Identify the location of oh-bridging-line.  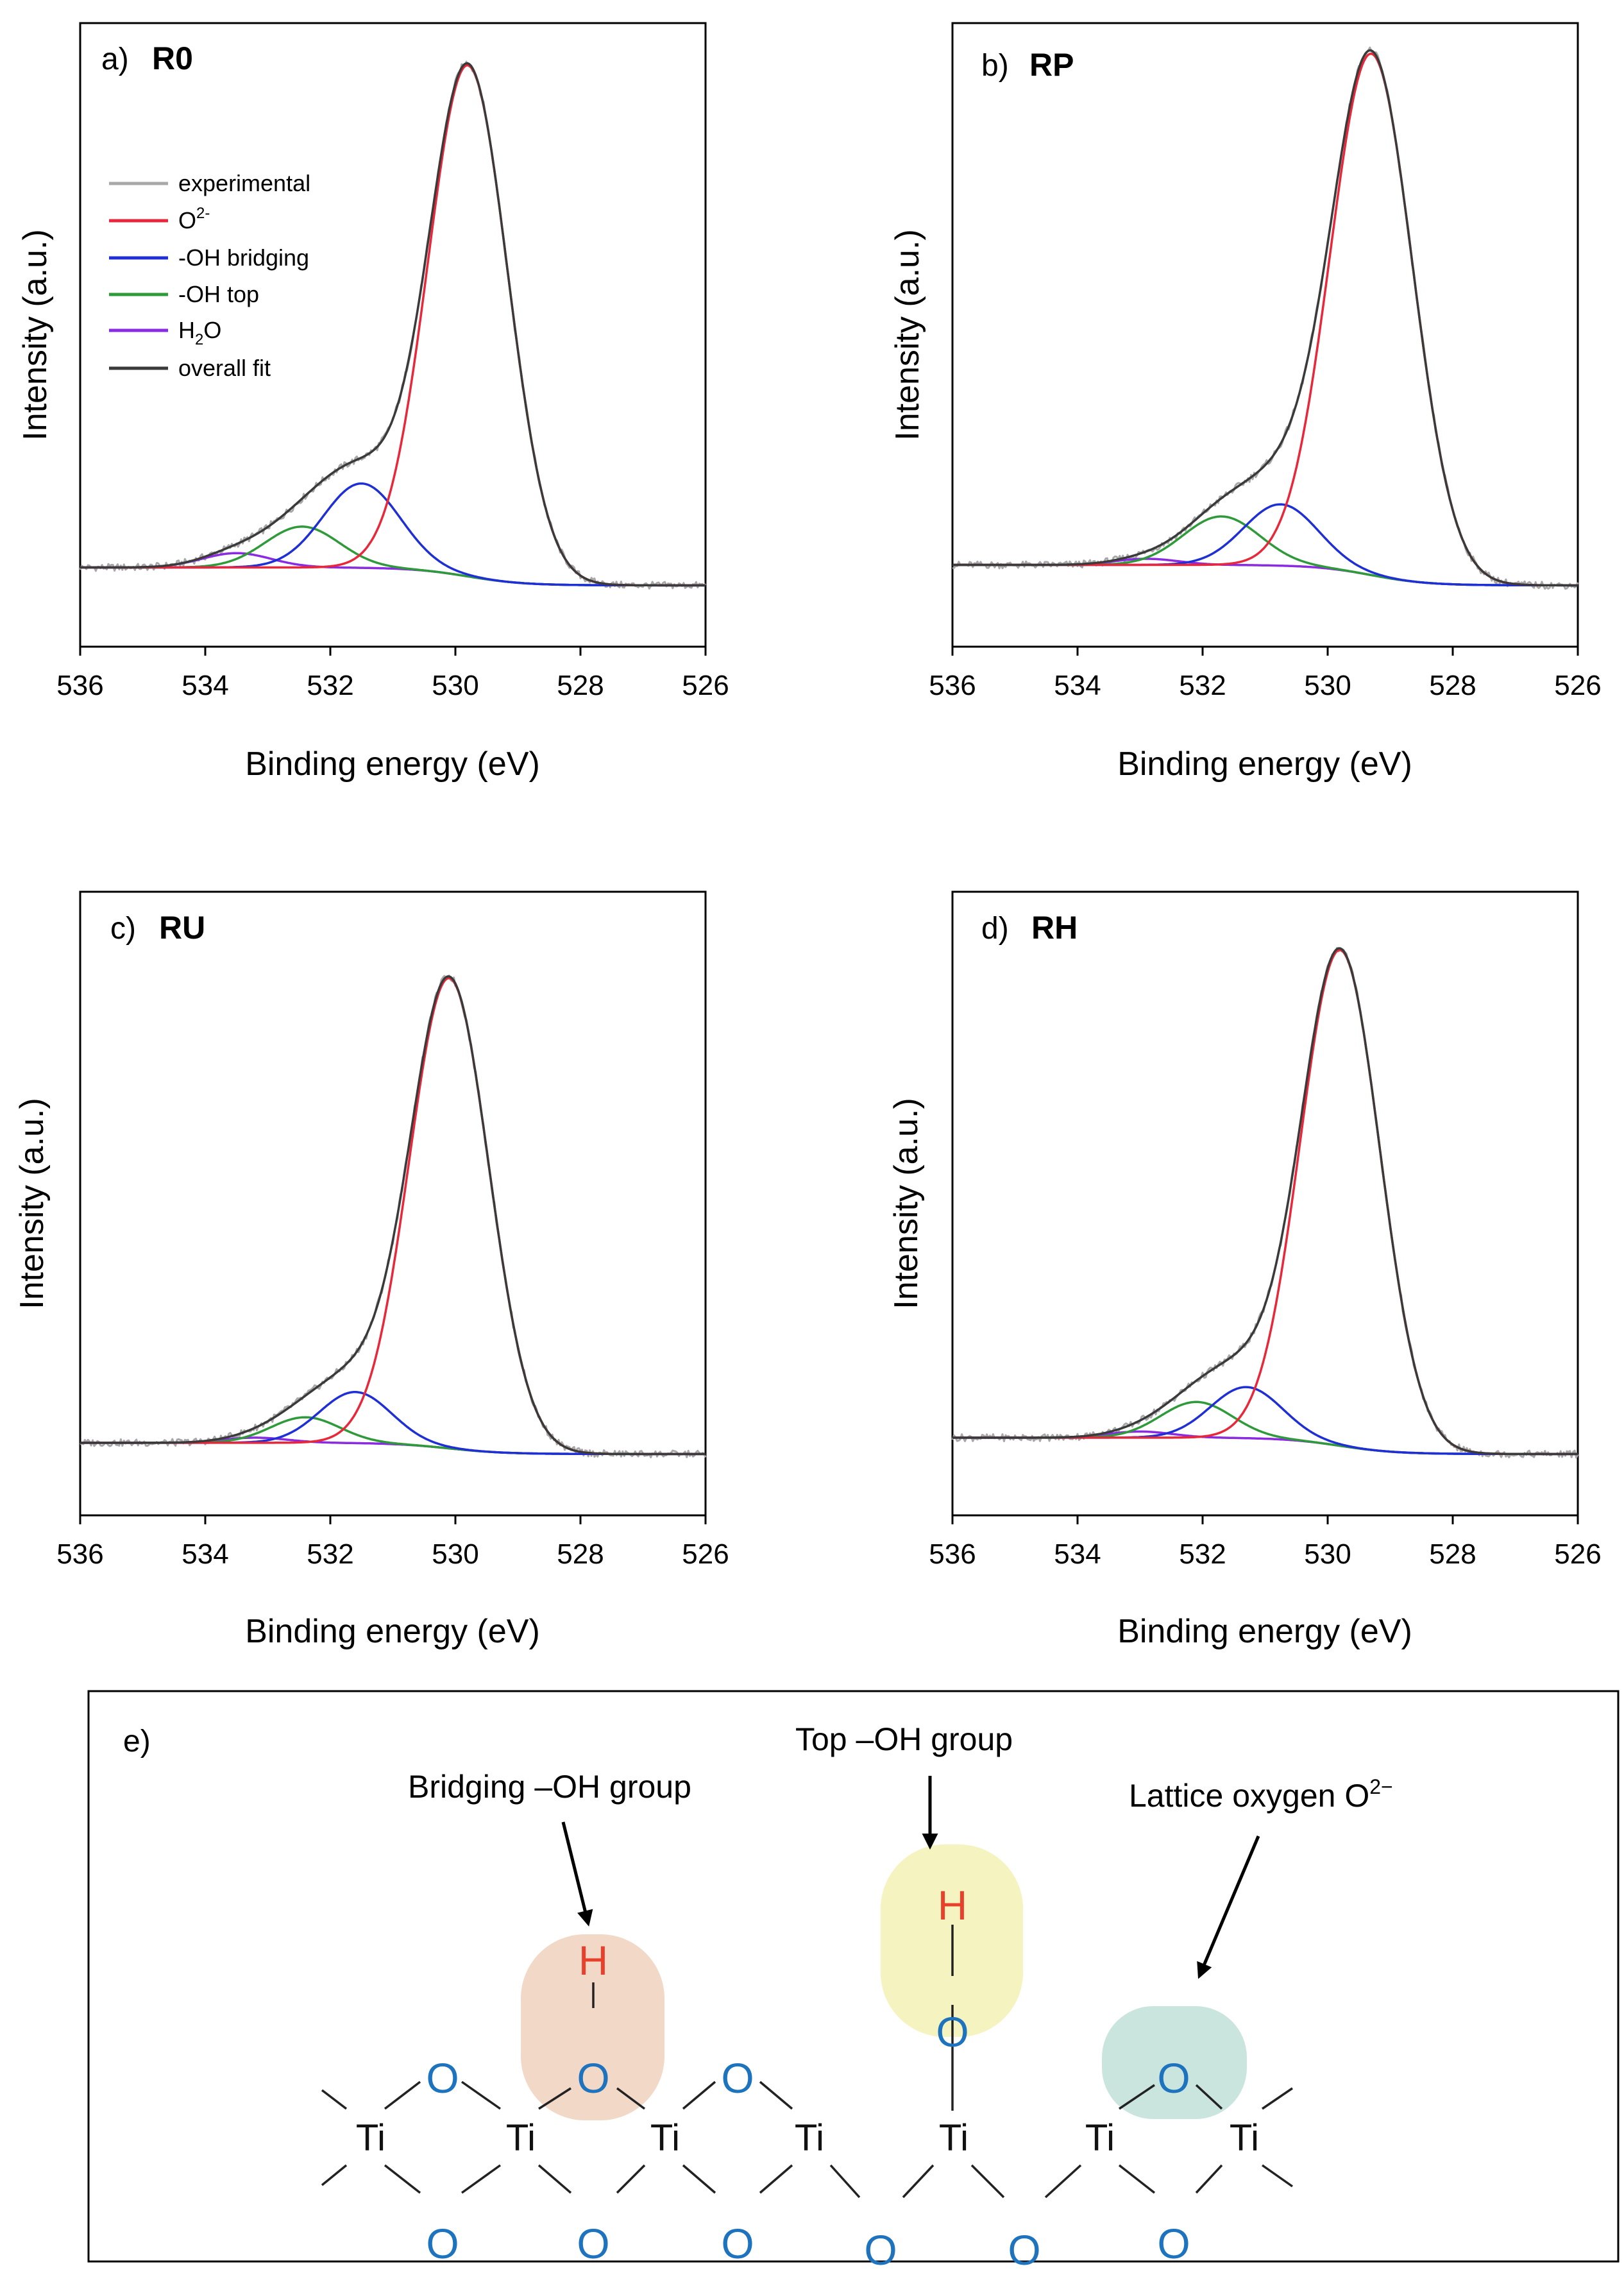
(1265, 1421).